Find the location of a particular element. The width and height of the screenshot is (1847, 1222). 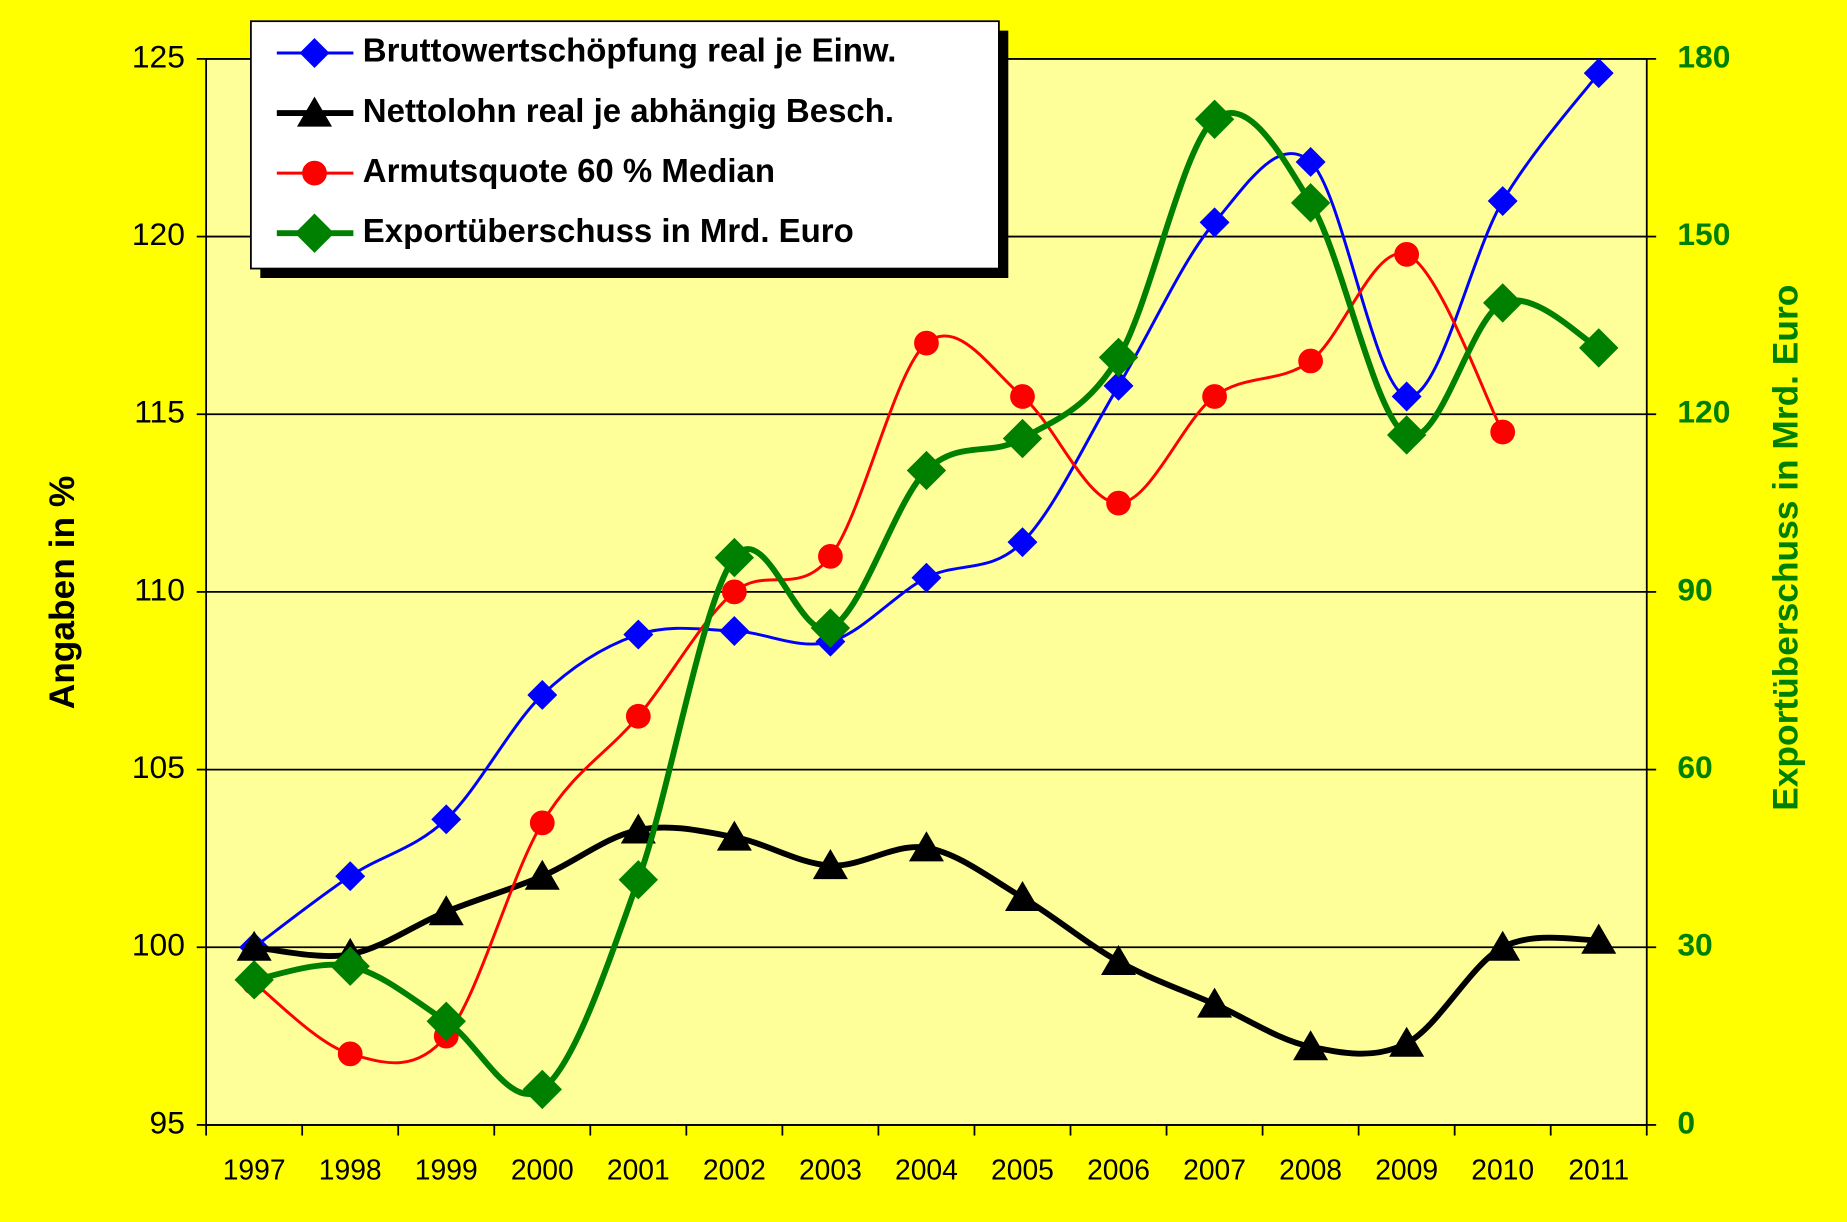

x-tick-label: 2002 is located at coordinates (734, 1170).